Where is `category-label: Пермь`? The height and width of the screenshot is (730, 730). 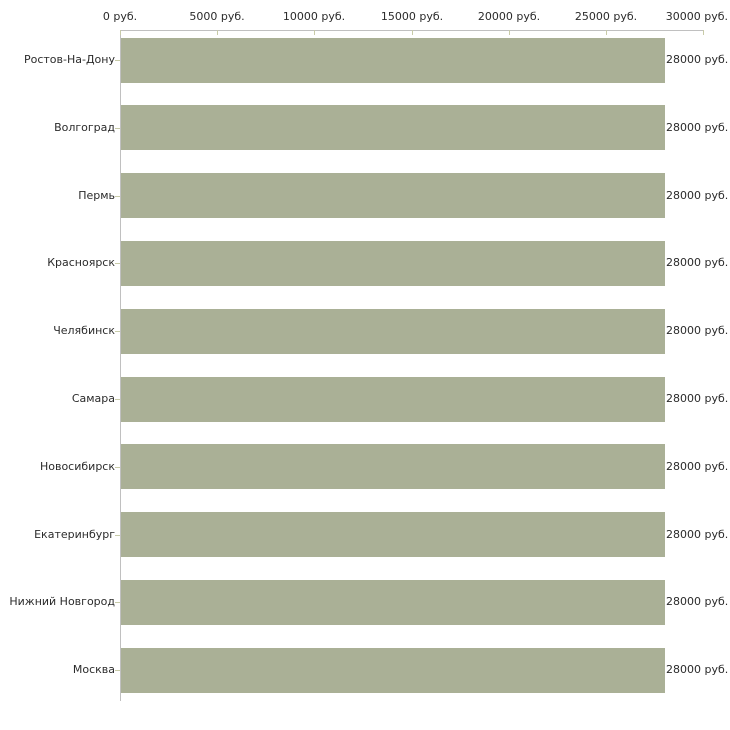
category-label: Пермь is located at coordinates (96, 195).